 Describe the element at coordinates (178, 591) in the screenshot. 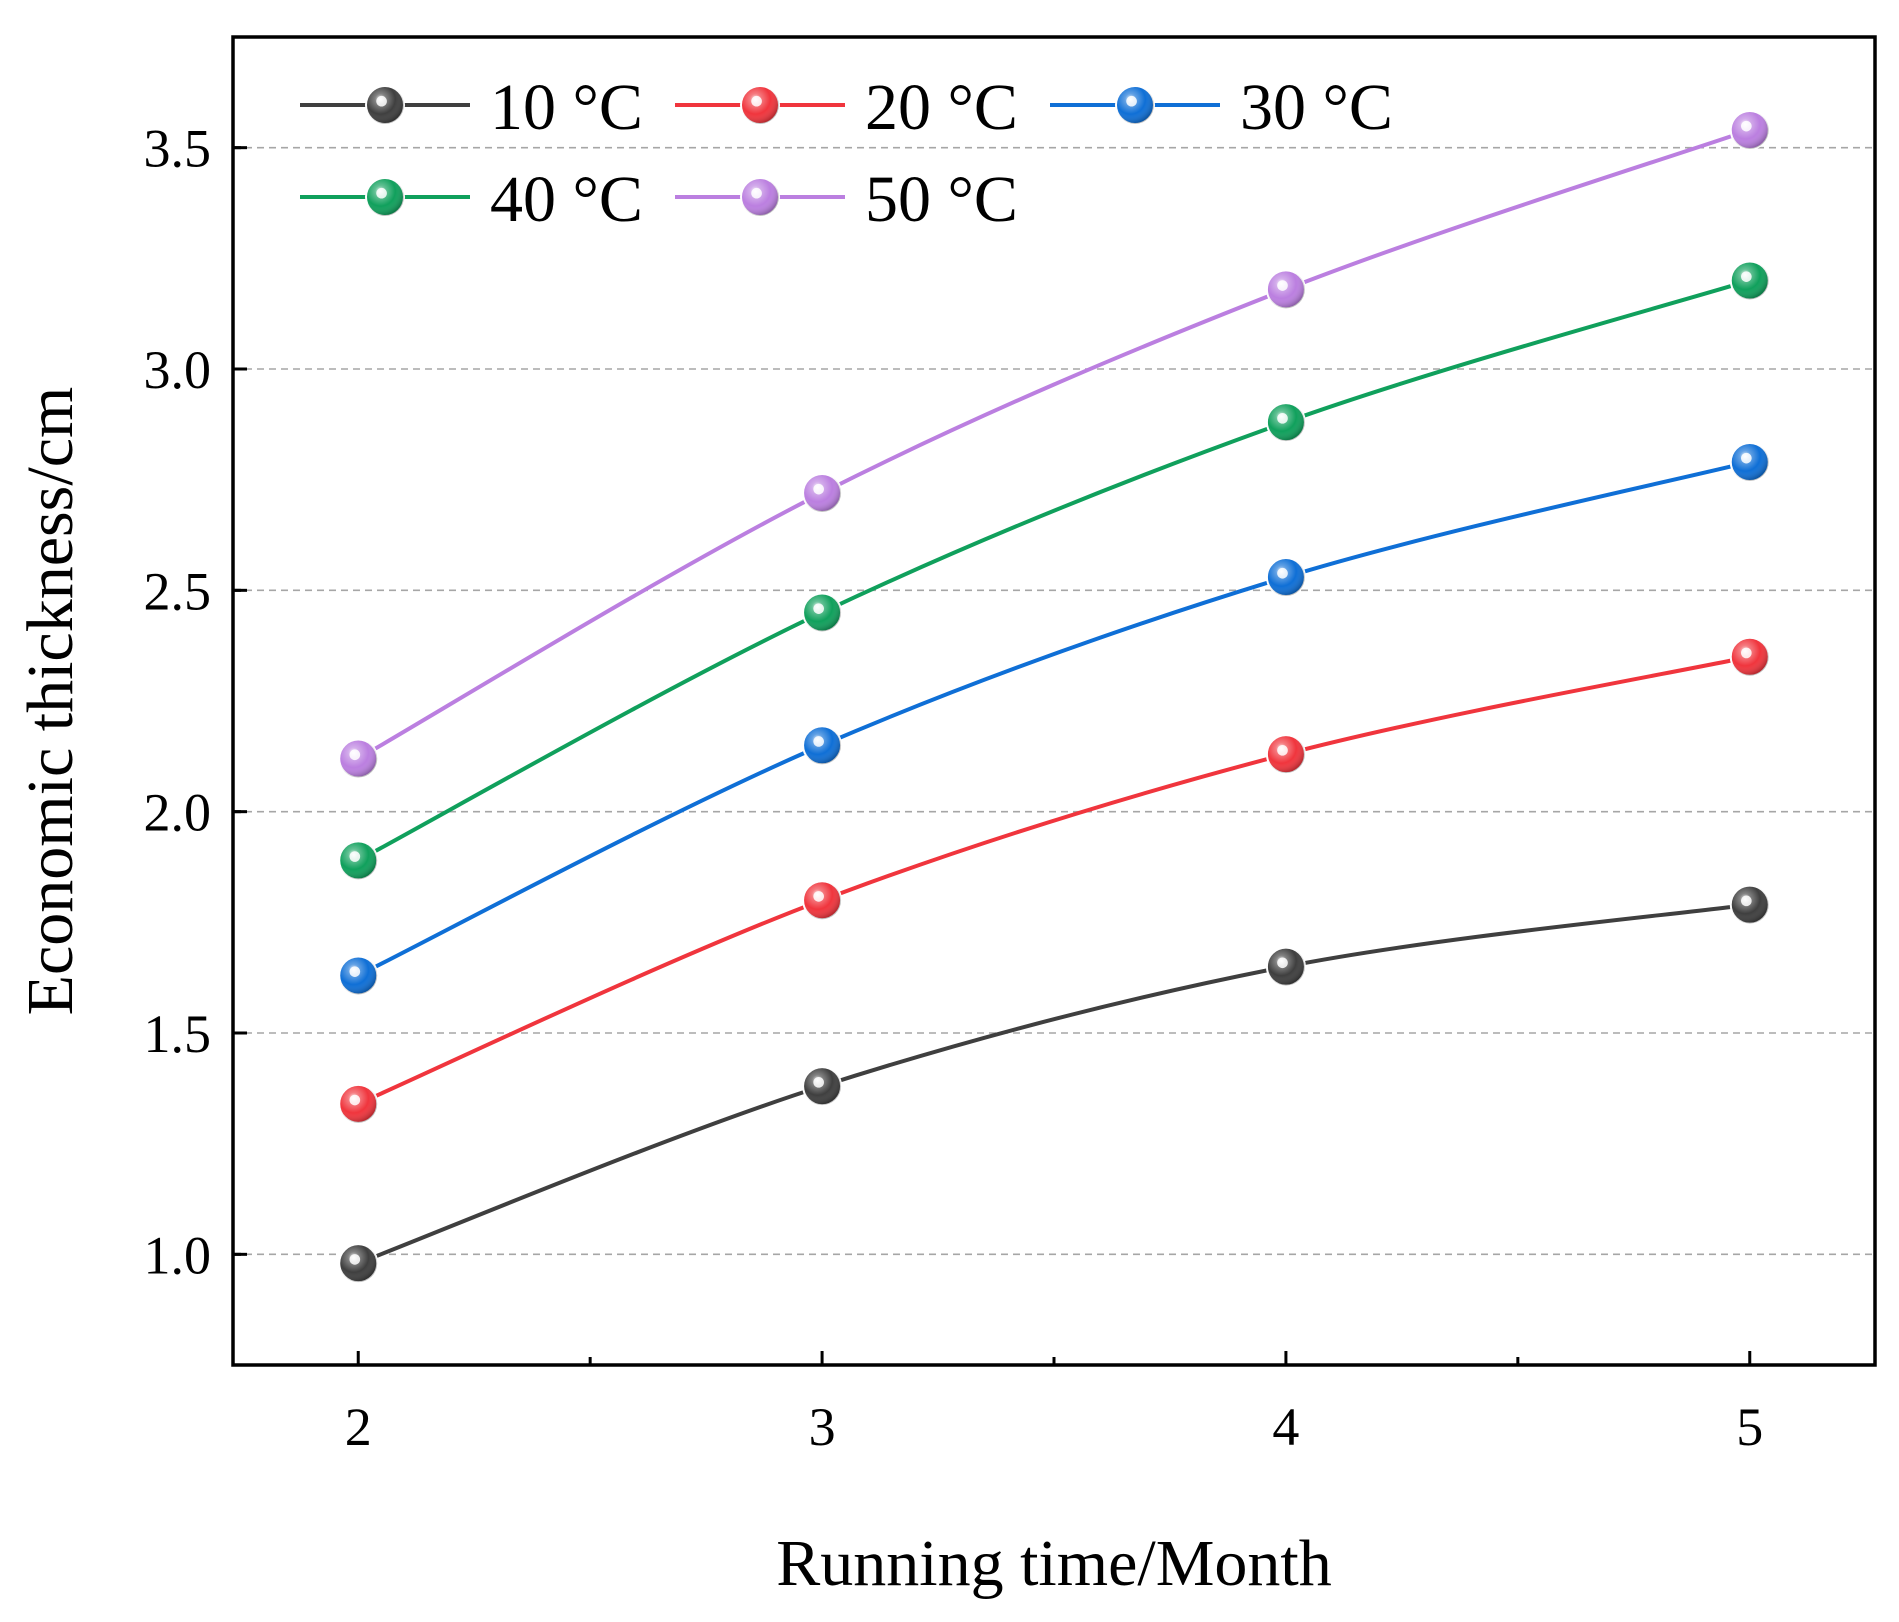

I see `y-tick-label: 2.5` at that location.